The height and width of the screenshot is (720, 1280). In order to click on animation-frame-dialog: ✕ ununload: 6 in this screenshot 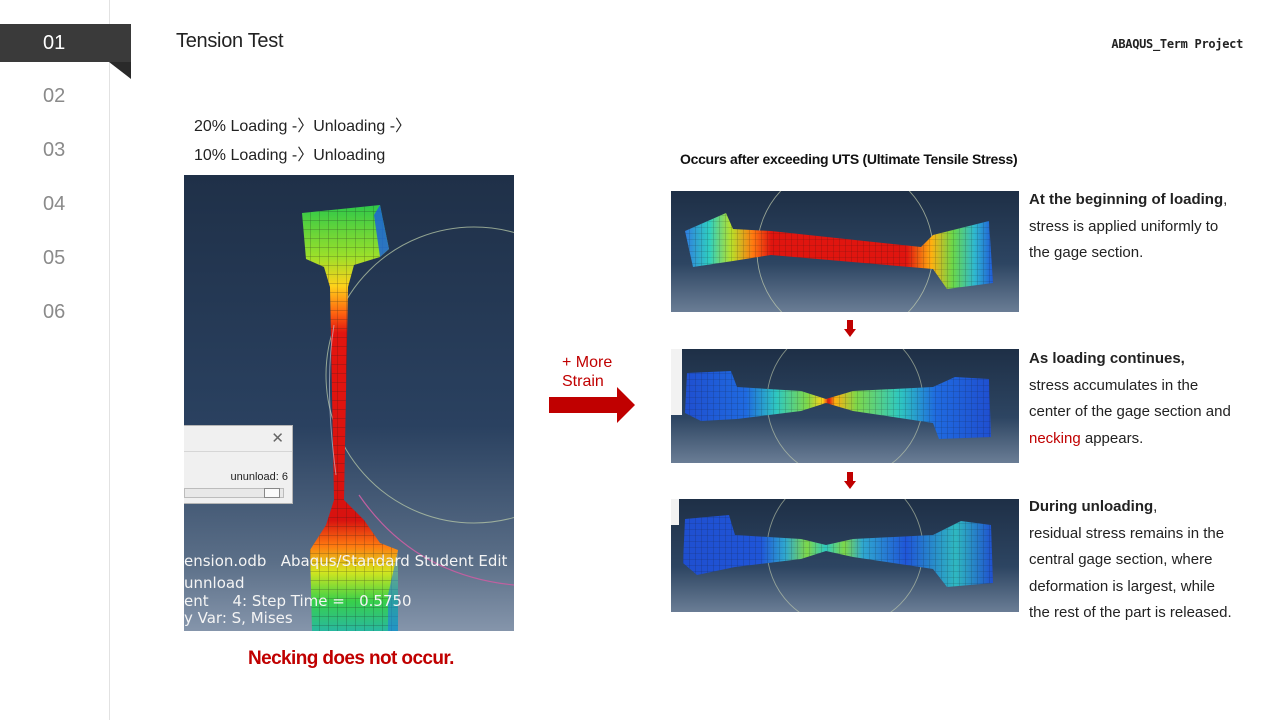, I will do `click(238, 464)`.